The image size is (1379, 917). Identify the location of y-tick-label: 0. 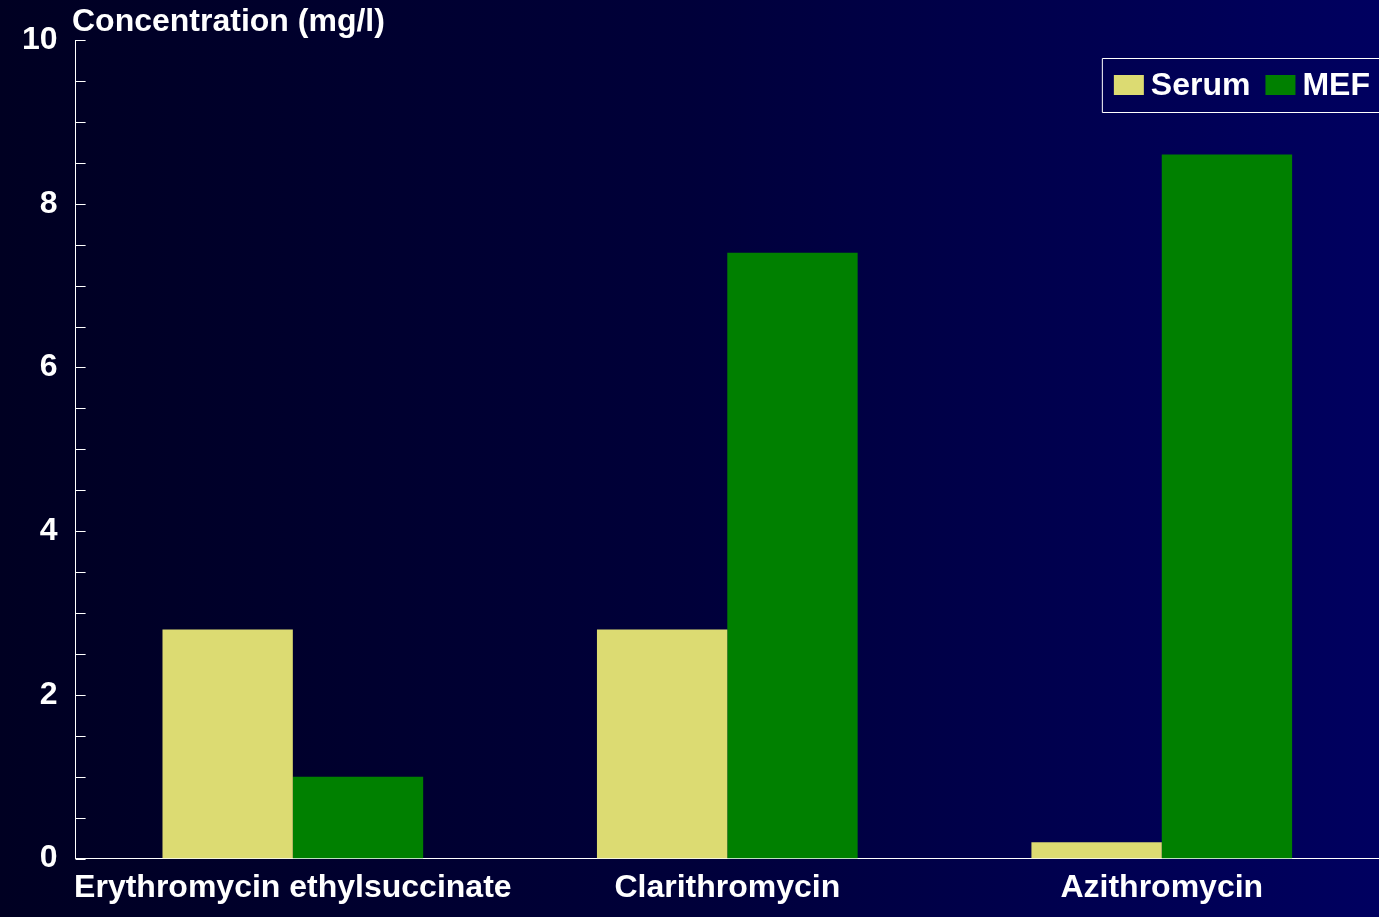
(48, 856).